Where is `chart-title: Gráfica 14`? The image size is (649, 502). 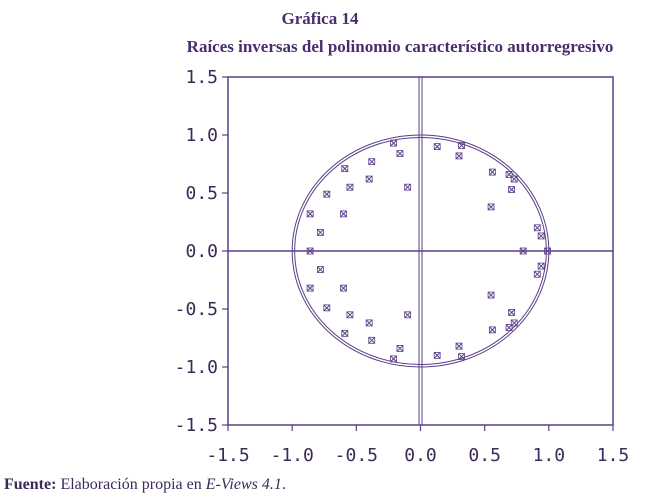
chart-title: Gráfica 14 is located at coordinates (320, 18).